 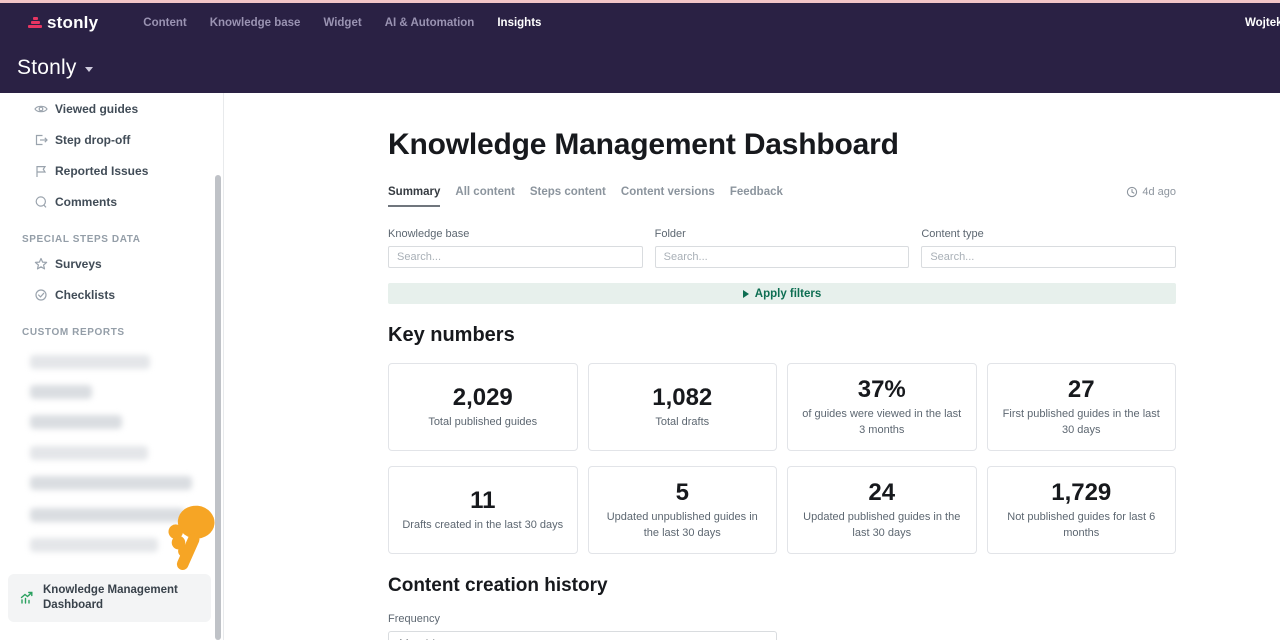 What do you see at coordinates (567, 192) in the screenshot?
I see `tab-steps-content: Steps content` at bounding box center [567, 192].